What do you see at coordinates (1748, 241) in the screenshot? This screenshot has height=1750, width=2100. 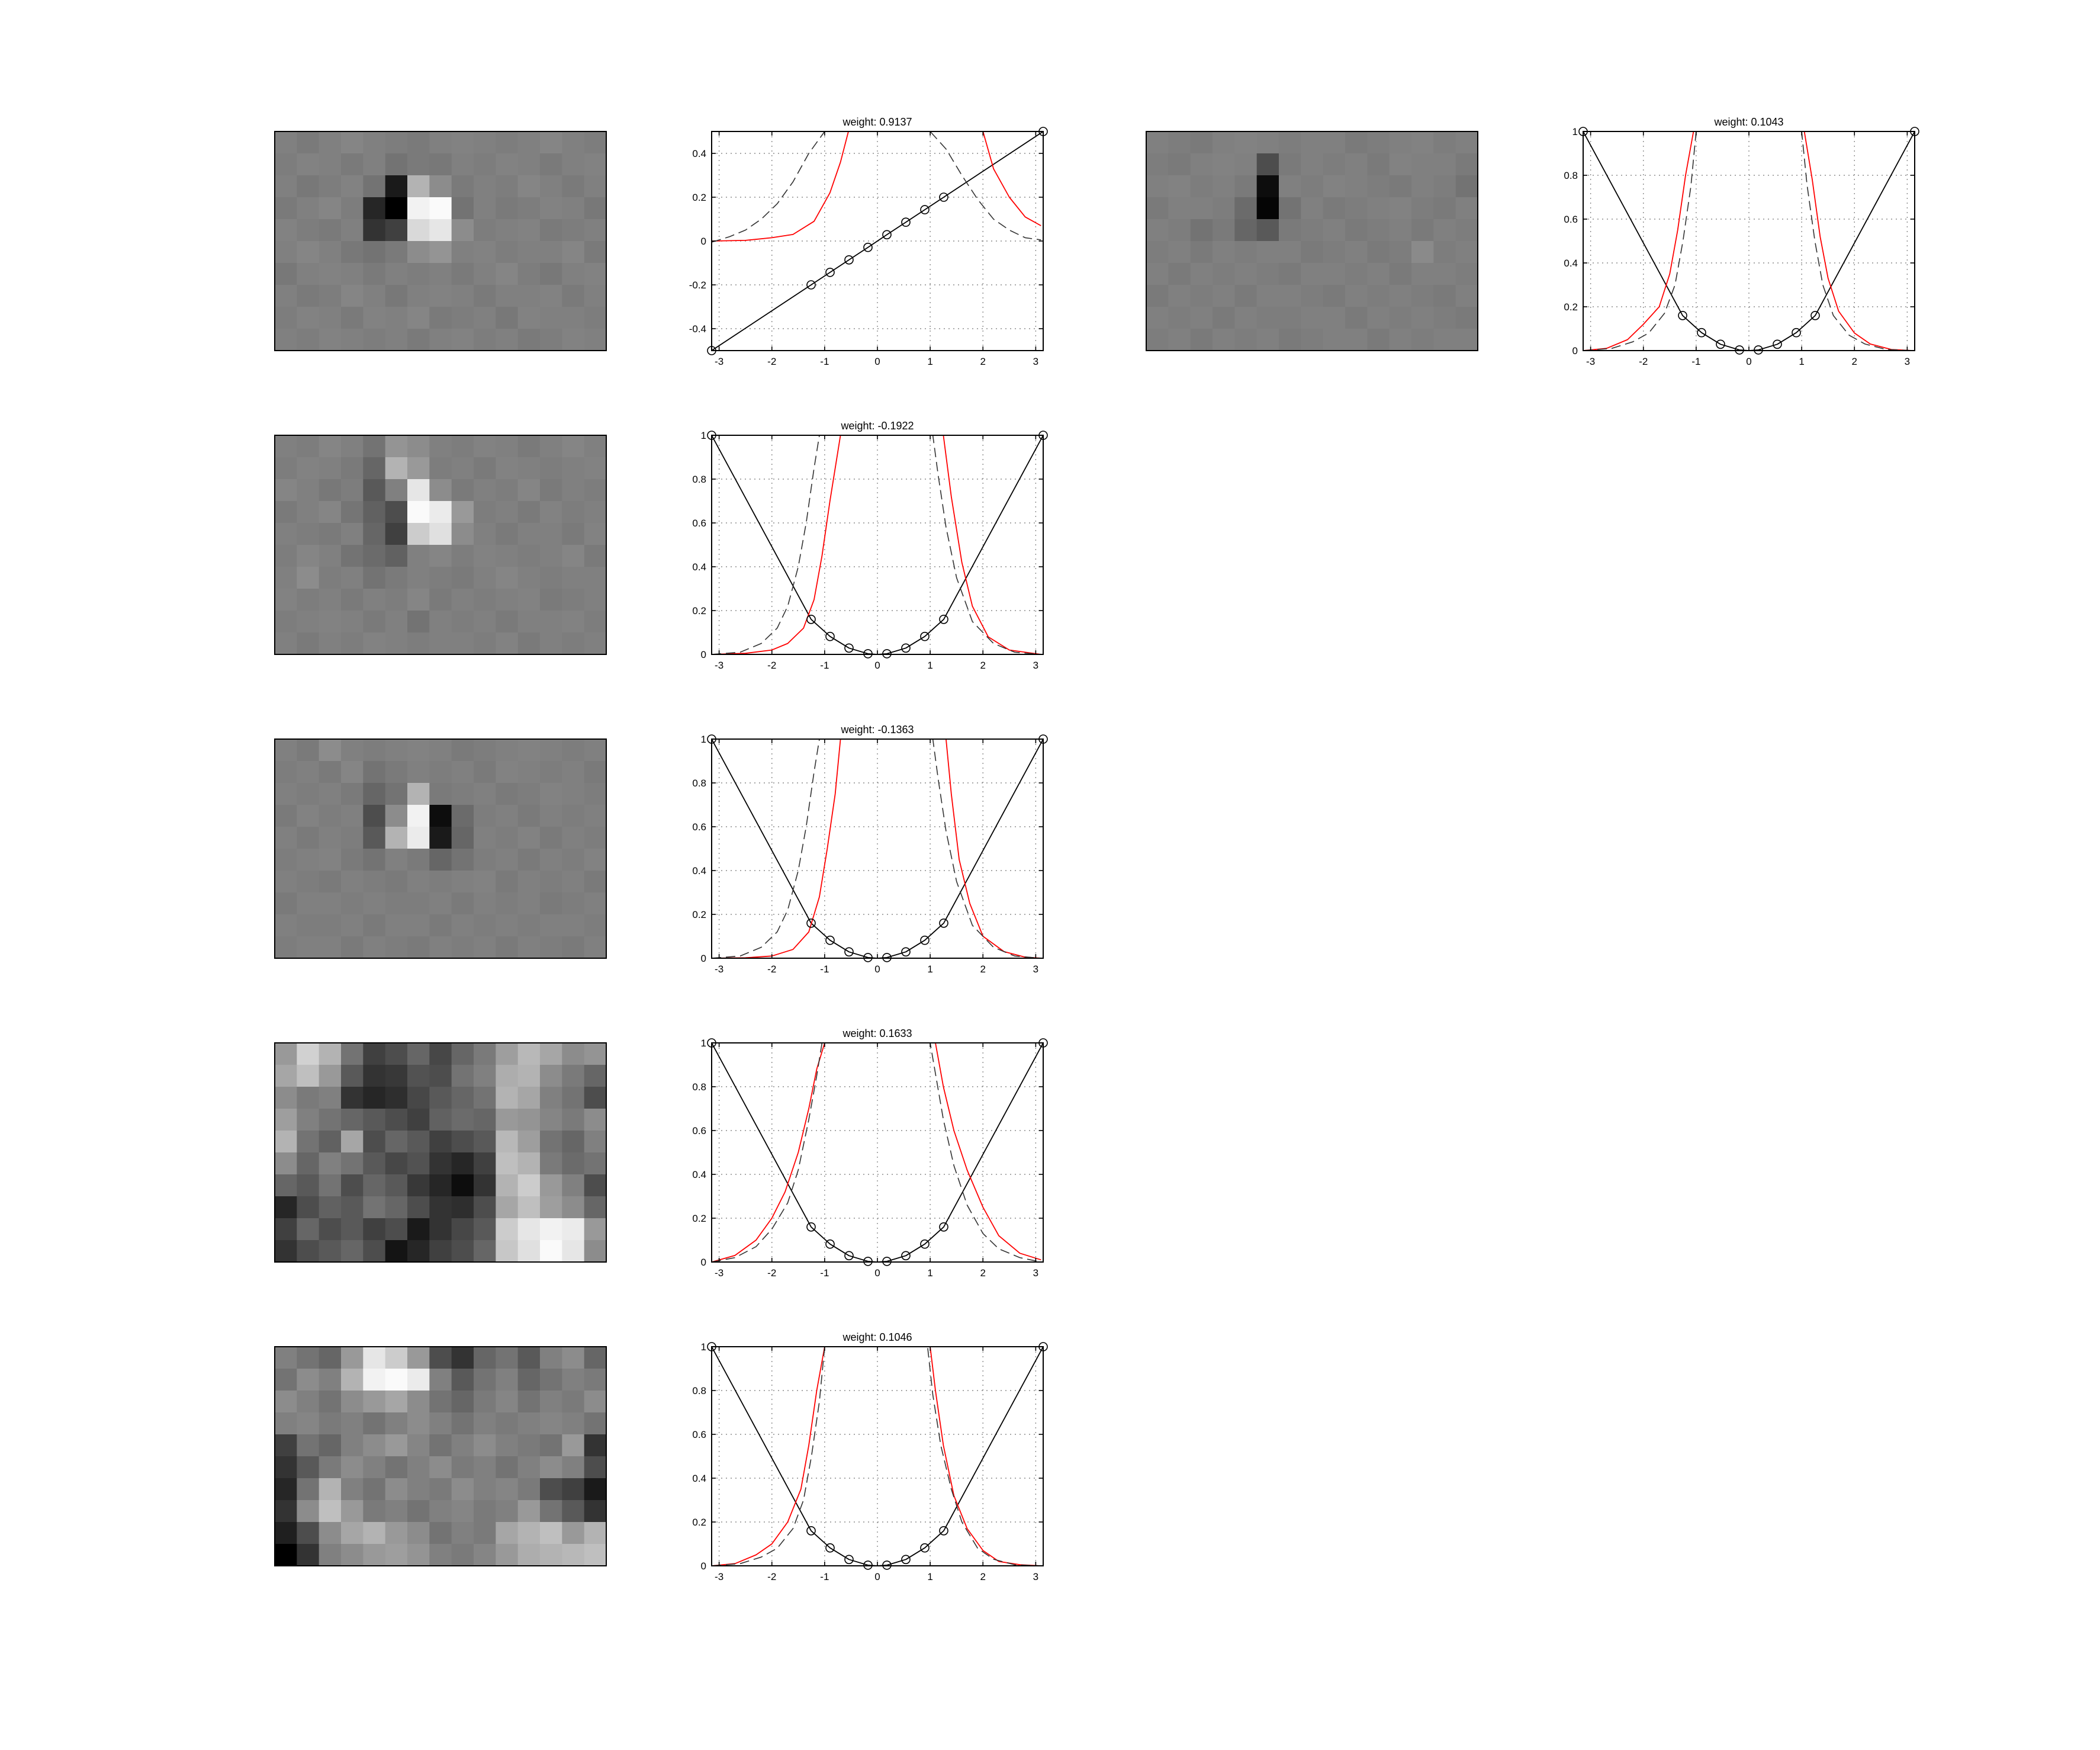 I see `series-dashed-line` at bounding box center [1748, 241].